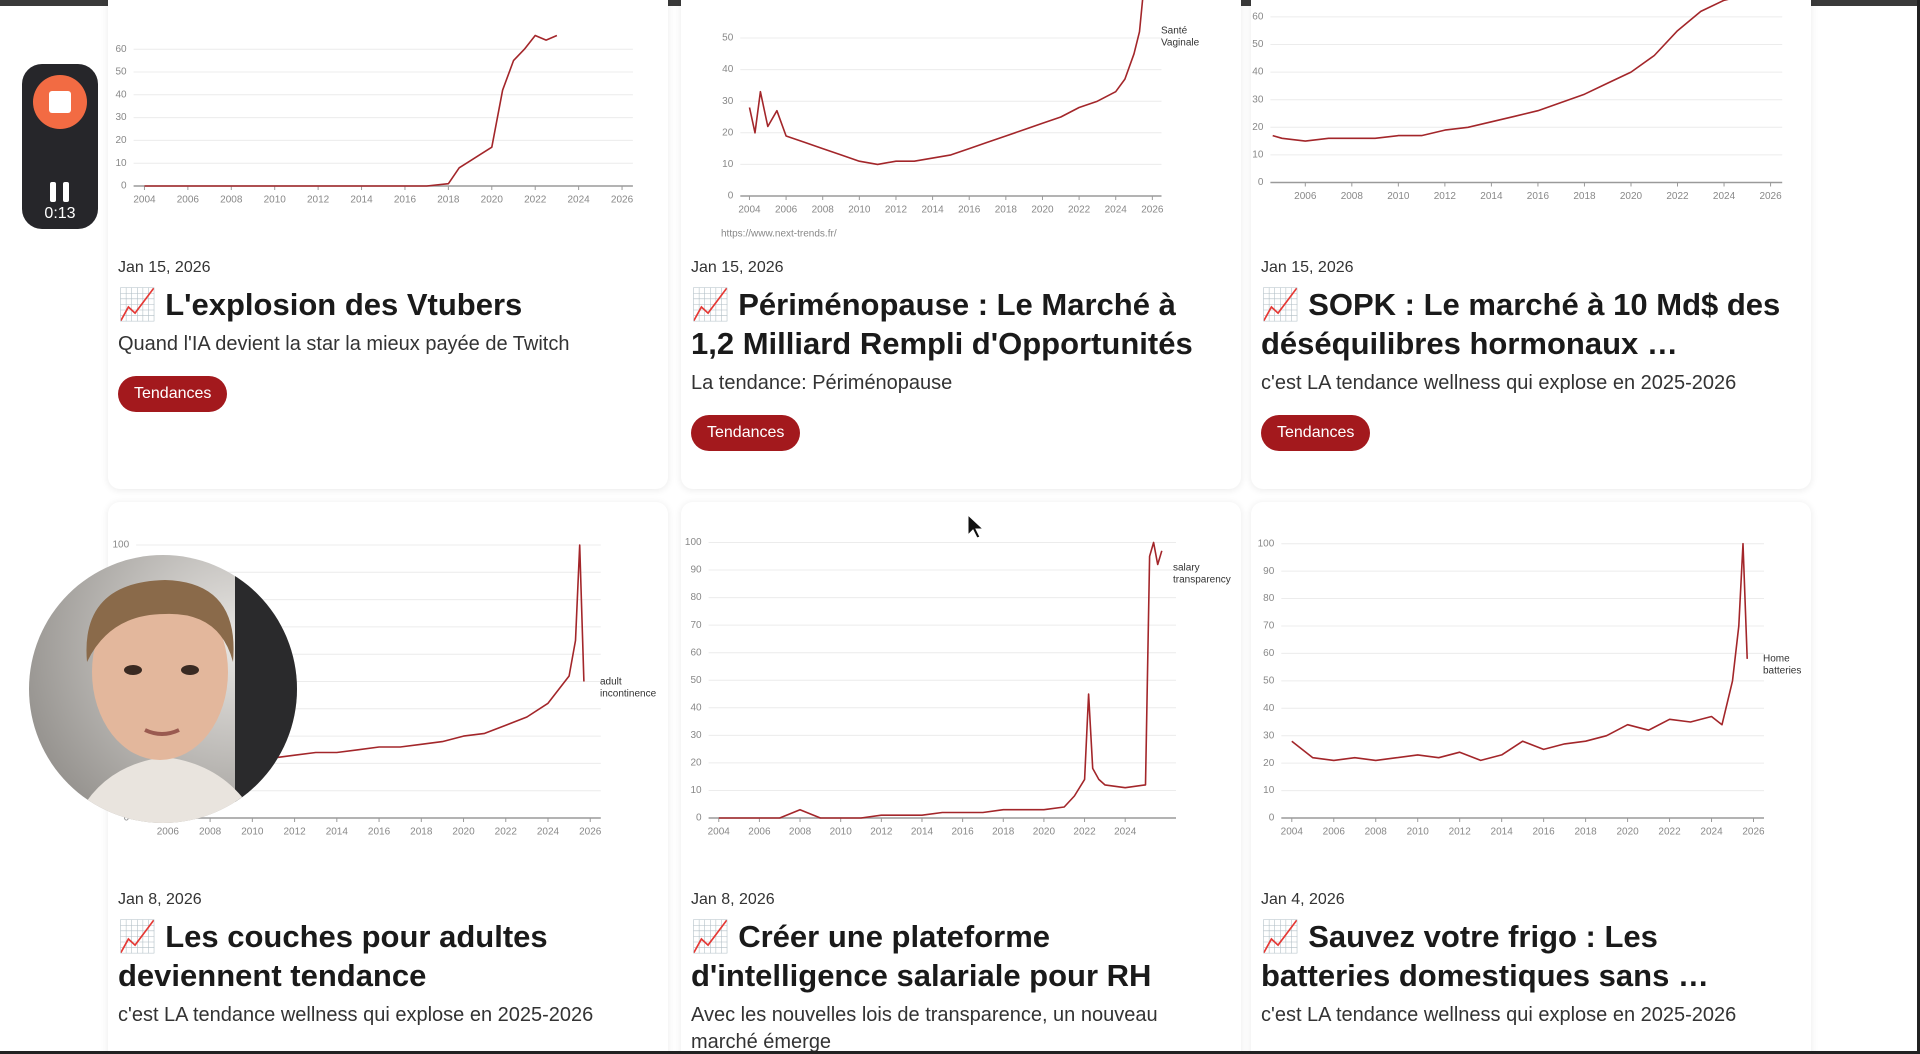 The width and height of the screenshot is (1920, 1054). Describe the element at coordinates (320, 304) in the screenshot. I see `post-title: 📈 L'explosion des Vtubers` at that location.